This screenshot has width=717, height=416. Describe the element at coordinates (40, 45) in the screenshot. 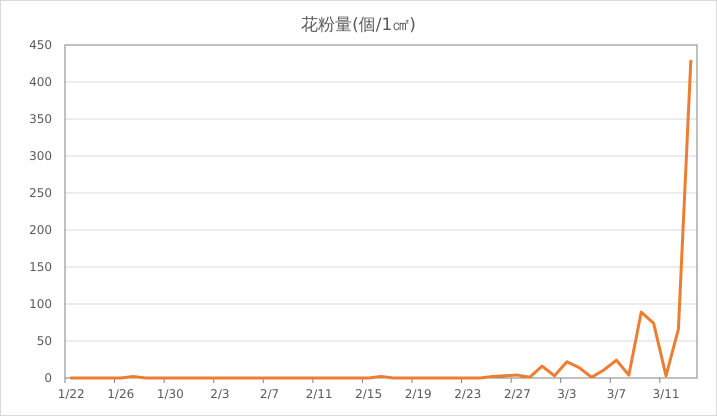

I see `y-tick-label: 450` at that location.